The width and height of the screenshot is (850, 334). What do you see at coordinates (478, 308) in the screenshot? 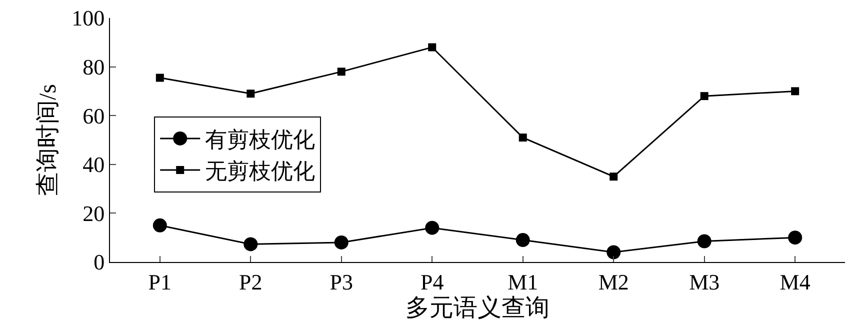
I see `x-axis-title: 多元语义查询` at bounding box center [478, 308].